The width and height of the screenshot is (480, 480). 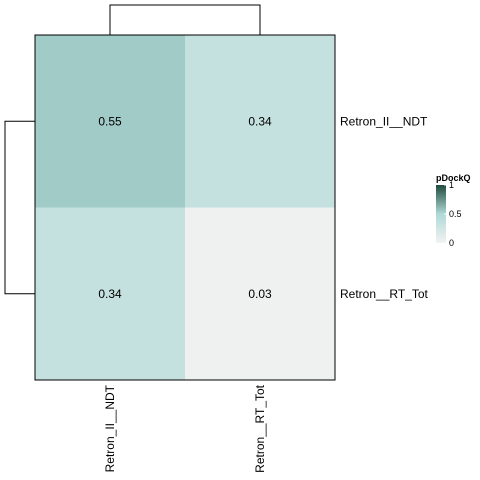 I want to click on row-label: Retron__RT_Tot, so click(x=384, y=294).